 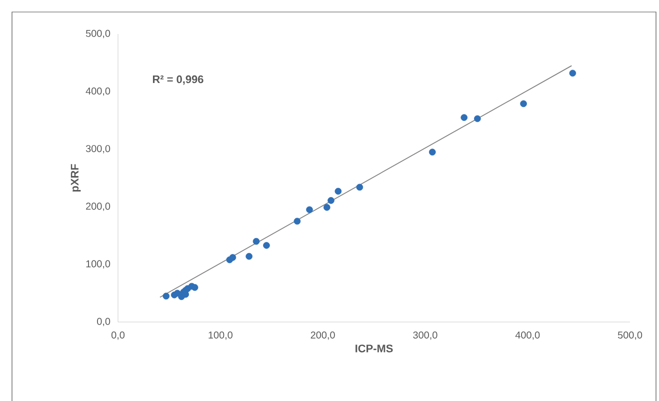 What do you see at coordinates (98, 91) in the screenshot?
I see `y-tick-label: 400,0` at bounding box center [98, 91].